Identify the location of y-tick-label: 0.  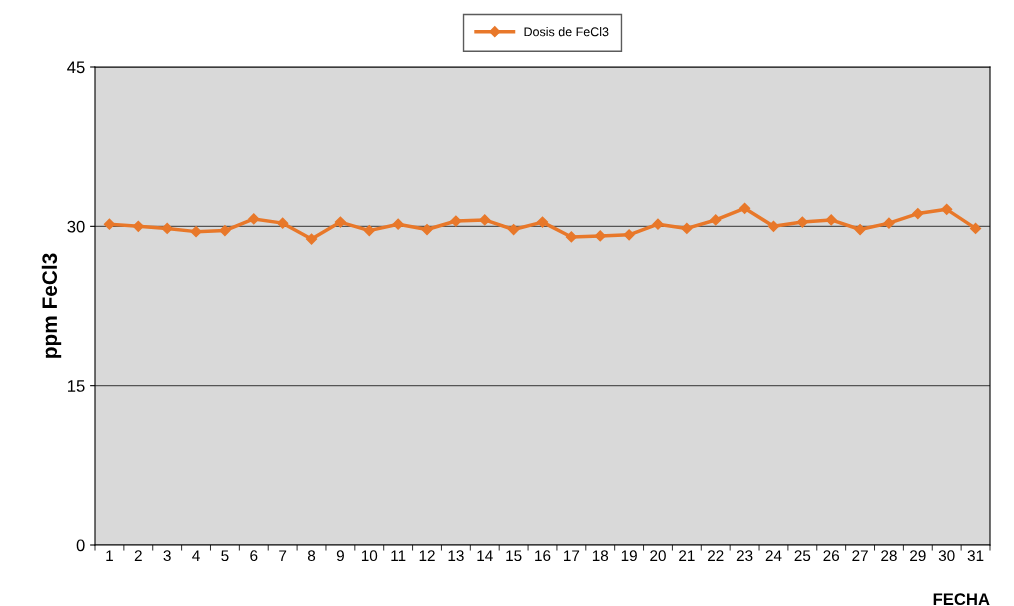
(80, 545).